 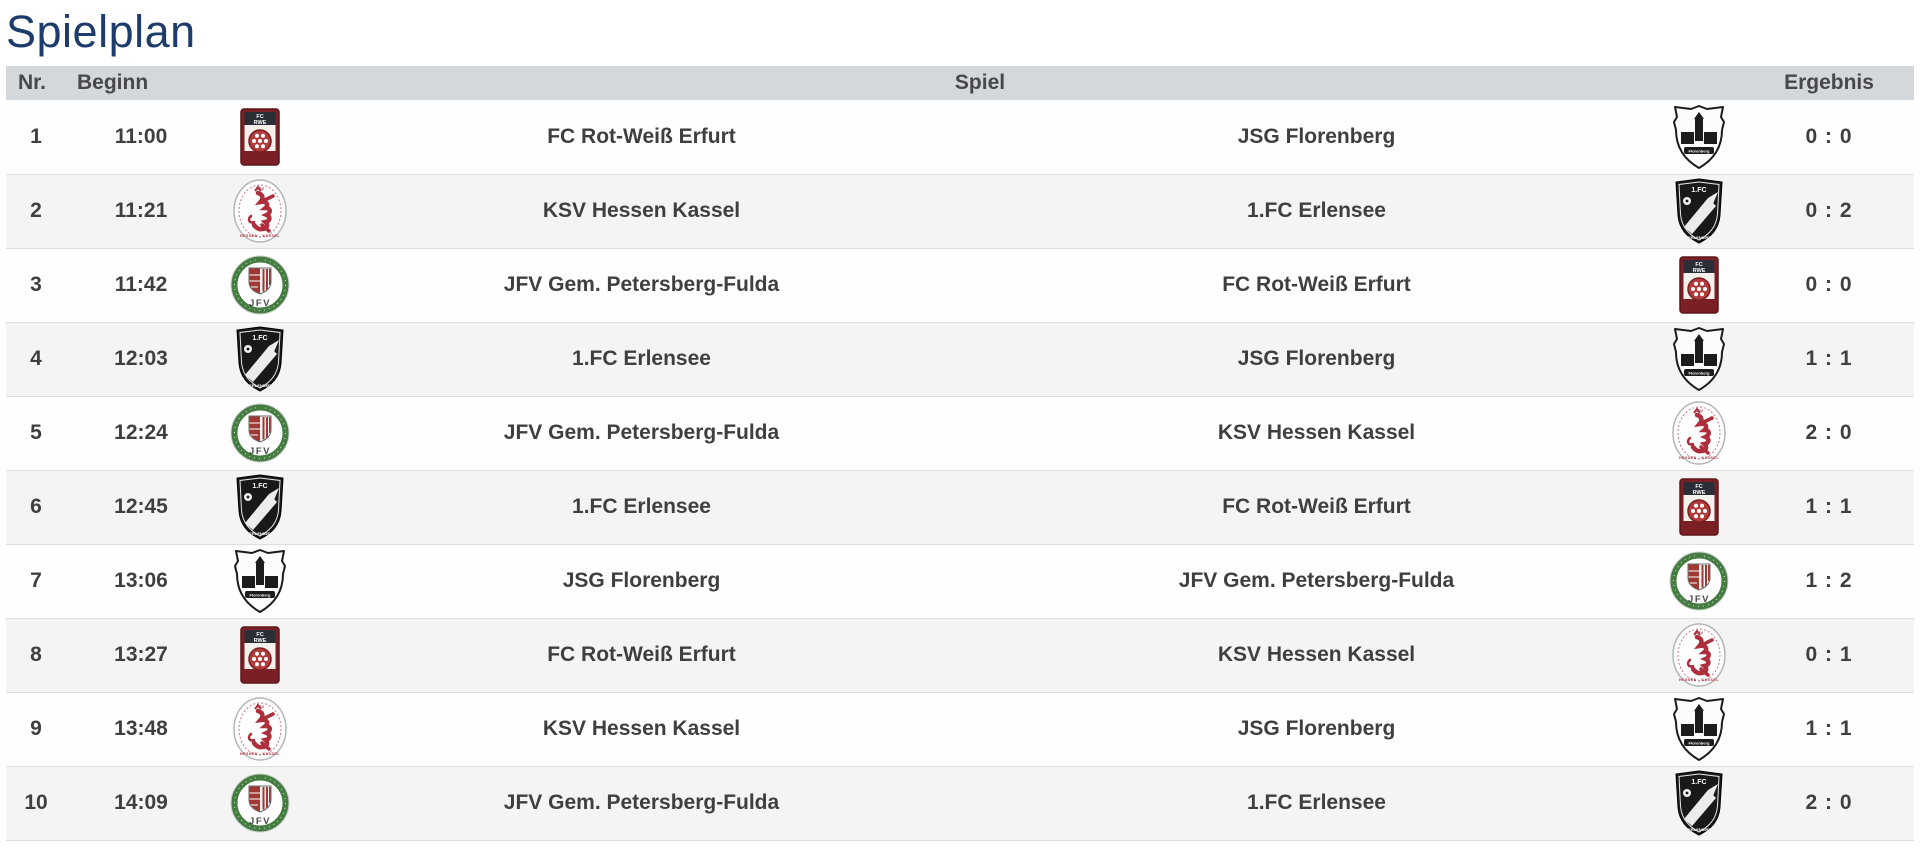 What do you see at coordinates (1316, 284) in the screenshot?
I see `away-team-name: FC Rot-Weiß Erfurt` at bounding box center [1316, 284].